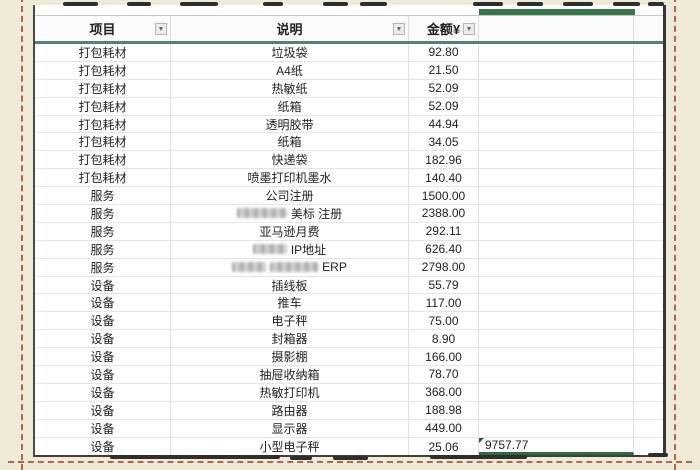  What do you see at coordinates (444, 285) in the screenshot?
I see `cell-amount: 55.79` at bounding box center [444, 285].